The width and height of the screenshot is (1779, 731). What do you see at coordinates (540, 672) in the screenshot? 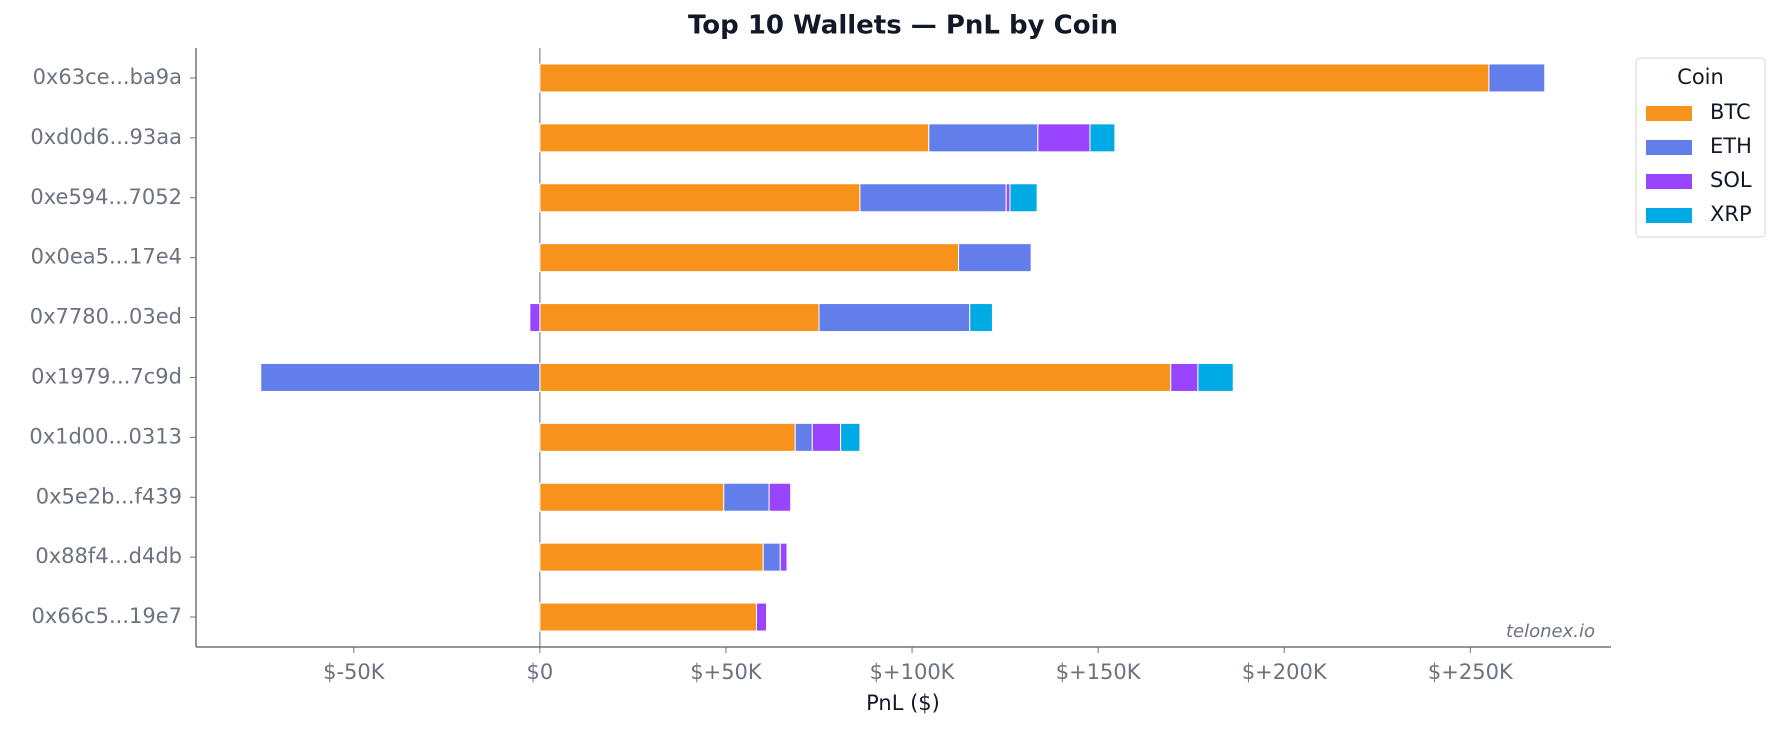
I see `x-tick-label: $0` at bounding box center [540, 672].